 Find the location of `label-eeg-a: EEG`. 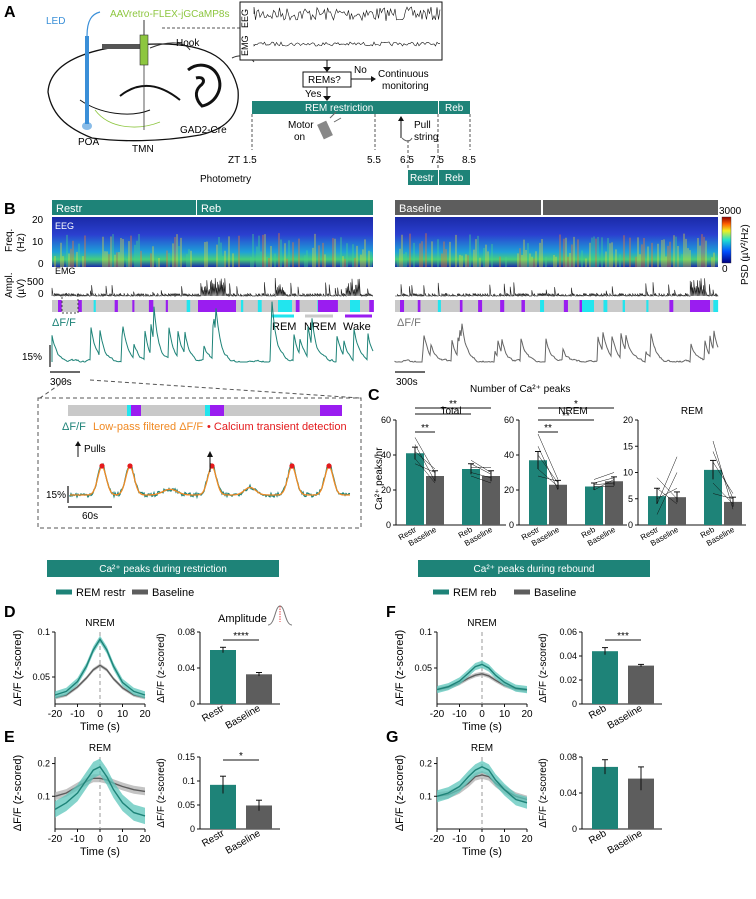

label-eeg-a: EEG is located at coordinates (245, 18).